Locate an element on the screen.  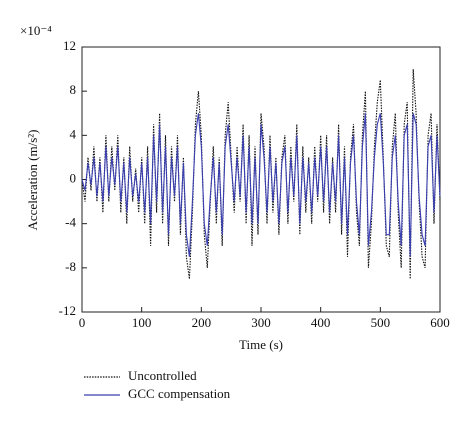
x-tick-label: 600 is located at coordinates (440, 322).